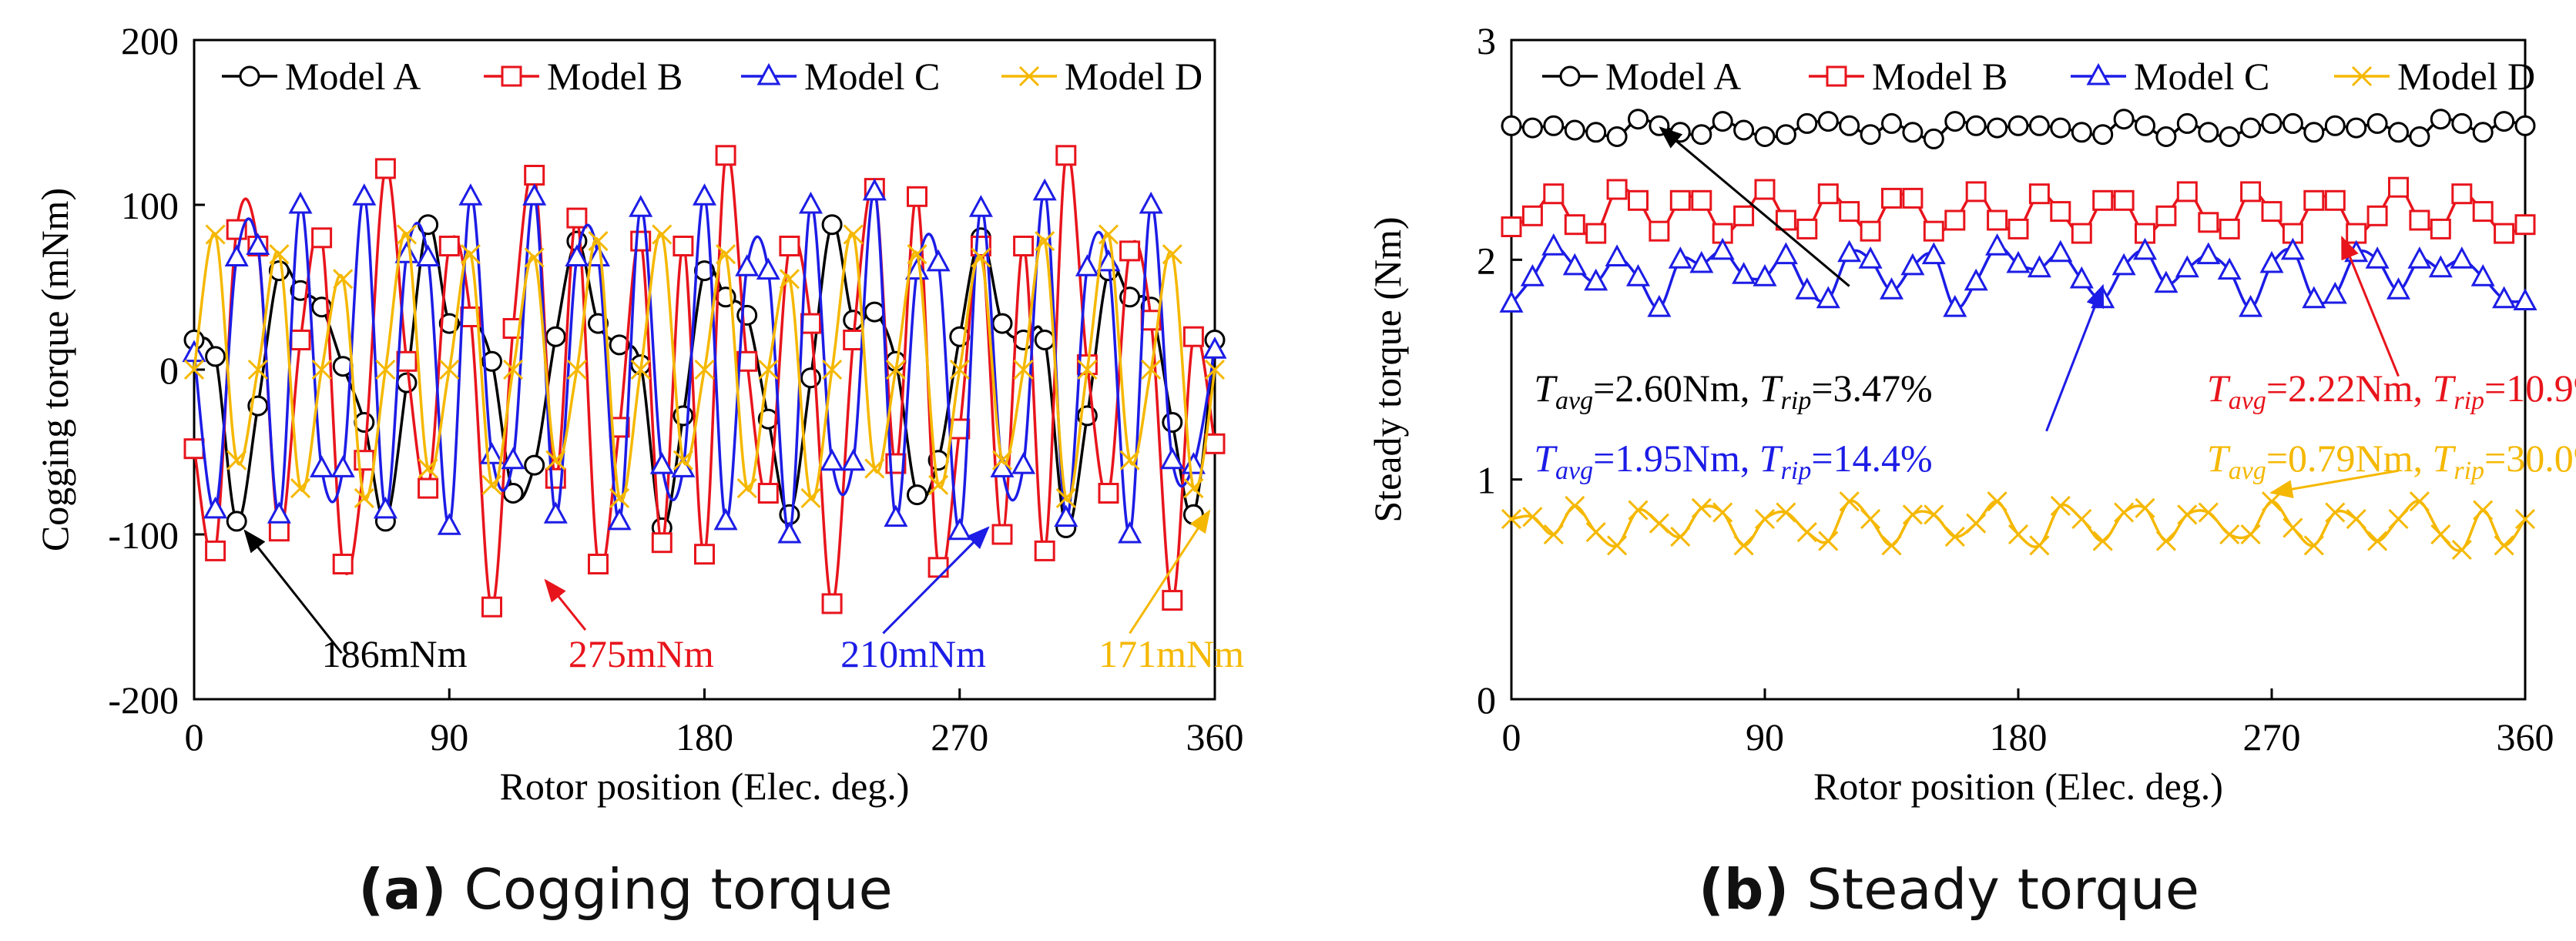  Describe the element at coordinates (2391, 461) in the screenshot. I see `annotation-label: Tavg=0.79Nm, Trip=30.0%` at that location.